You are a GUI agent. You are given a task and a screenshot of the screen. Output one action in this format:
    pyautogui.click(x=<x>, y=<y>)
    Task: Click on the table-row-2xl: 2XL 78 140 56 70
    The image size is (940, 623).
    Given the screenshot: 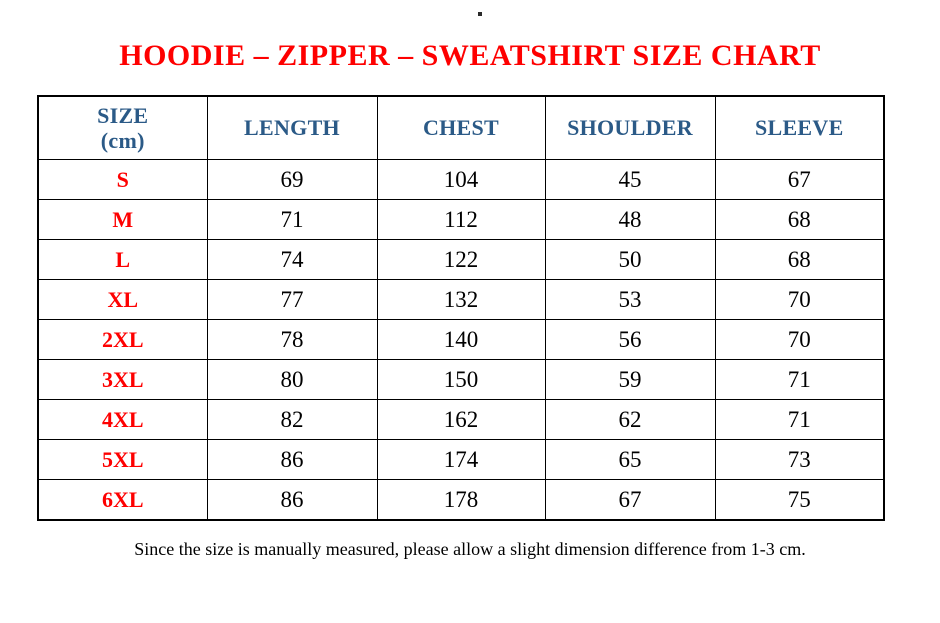 What is the action you would take?
    pyautogui.click(x=461, y=339)
    